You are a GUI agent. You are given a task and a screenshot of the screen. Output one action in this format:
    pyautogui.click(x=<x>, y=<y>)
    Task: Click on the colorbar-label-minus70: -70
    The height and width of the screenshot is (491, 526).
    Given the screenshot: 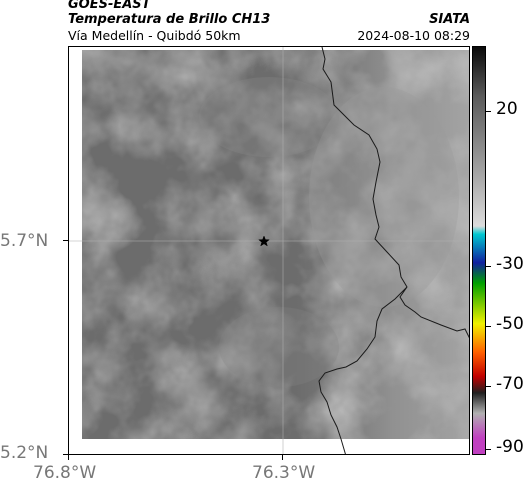 What is the action you would take?
    pyautogui.click(x=510, y=384)
    